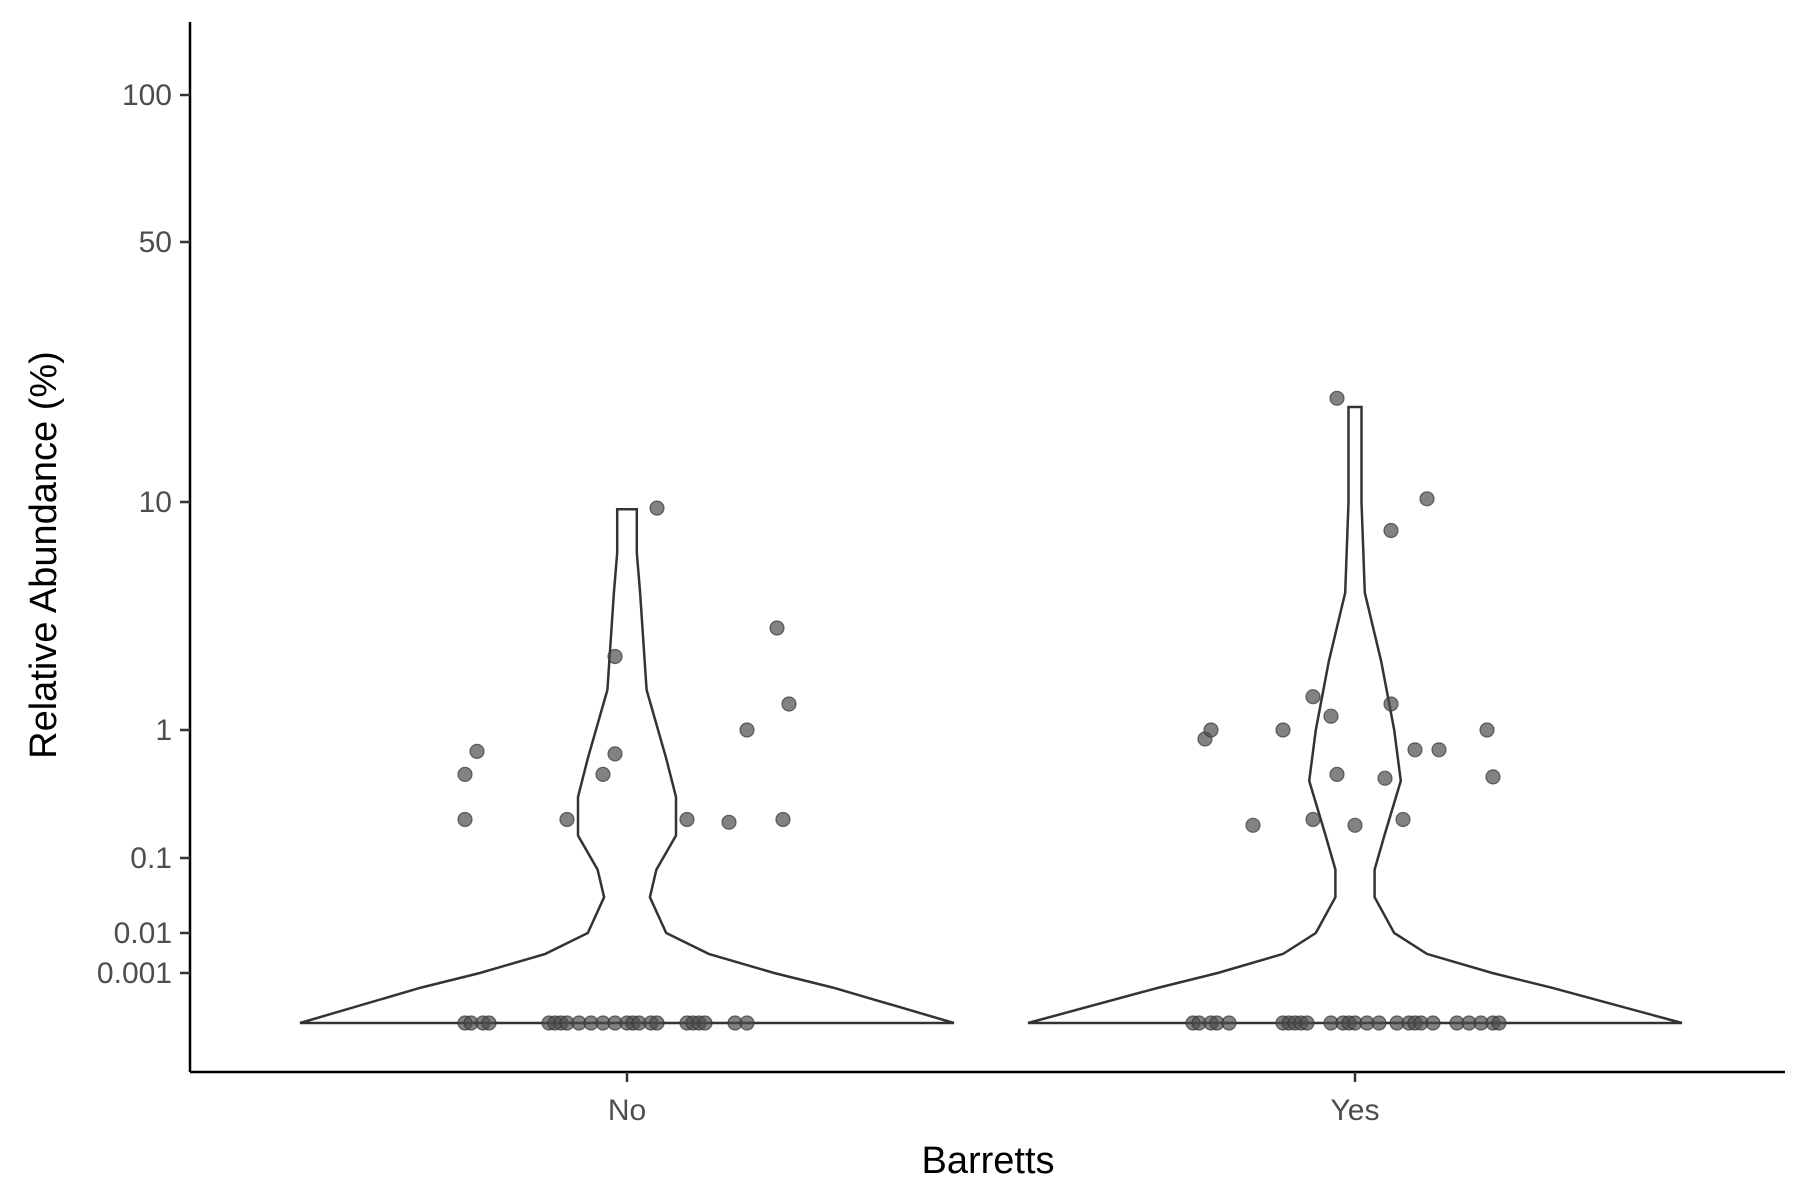 This screenshot has height=1200, width=1800. Describe the element at coordinates (627, 1110) in the screenshot. I see `x-tick-label: No` at that location.